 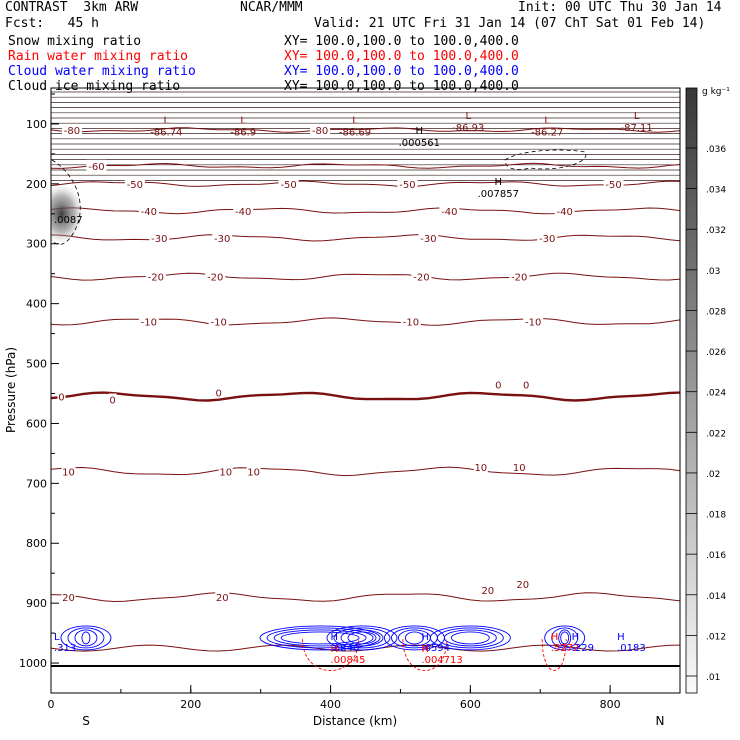 What do you see at coordinates (620, 7) in the screenshot?
I see `chart-init-time: Init: 00 UTC Thu 30 Jan 14` at bounding box center [620, 7].